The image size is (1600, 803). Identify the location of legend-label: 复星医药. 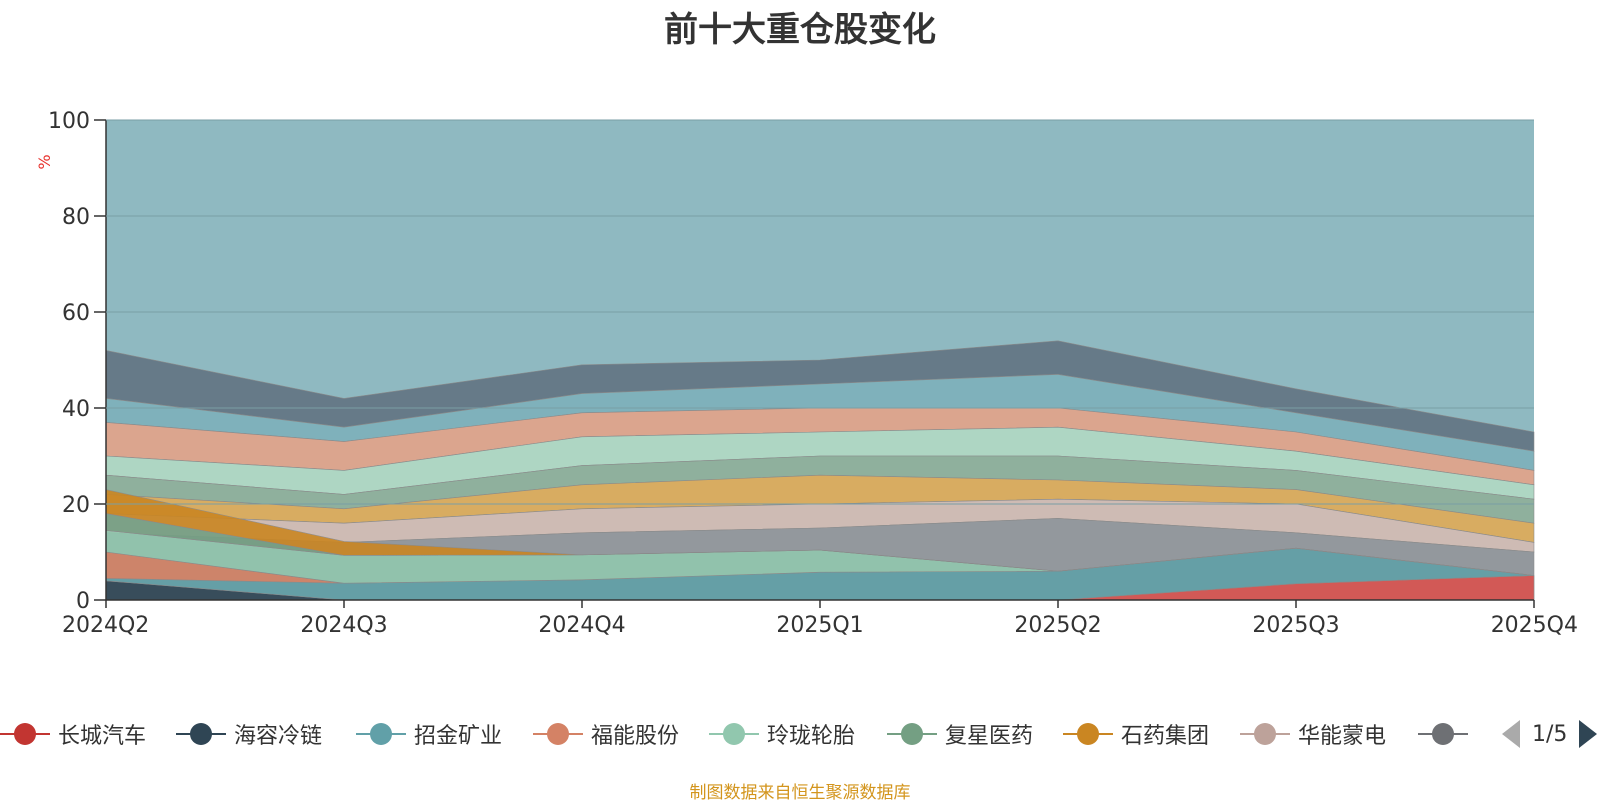
(989, 736).